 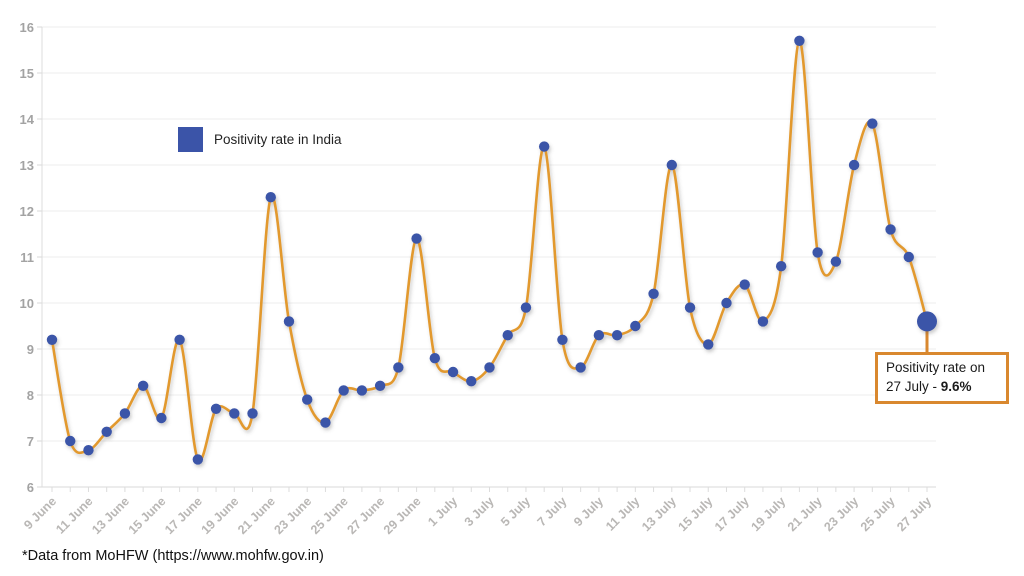 I want to click on x-tick-label: 27 July, so click(x=914, y=514).